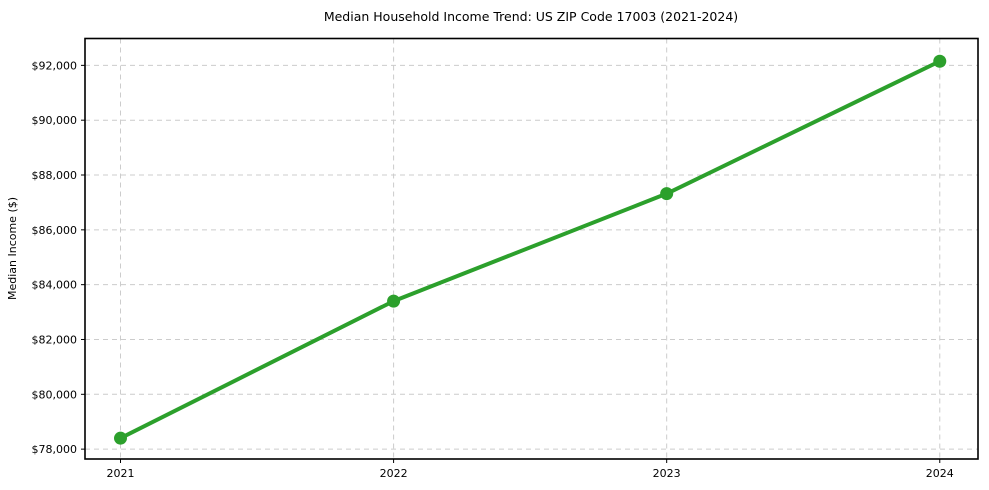 The image size is (989, 490). What do you see at coordinates (121, 438) in the screenshot?
I see `data-point-2021` at bounding box center [121, 438].